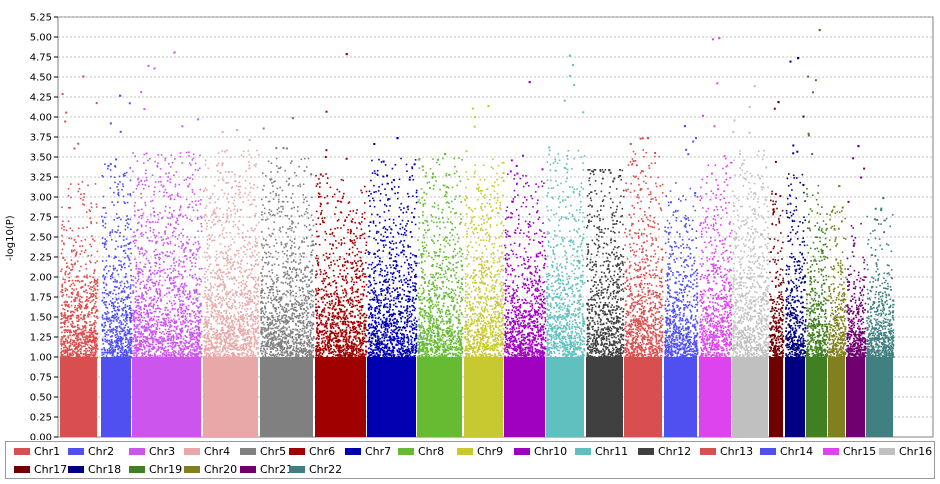 The image size is (940, 484). Describe the element at coordinates (110, 164) in the screenshot. I see `data-point-outlier` at that location.